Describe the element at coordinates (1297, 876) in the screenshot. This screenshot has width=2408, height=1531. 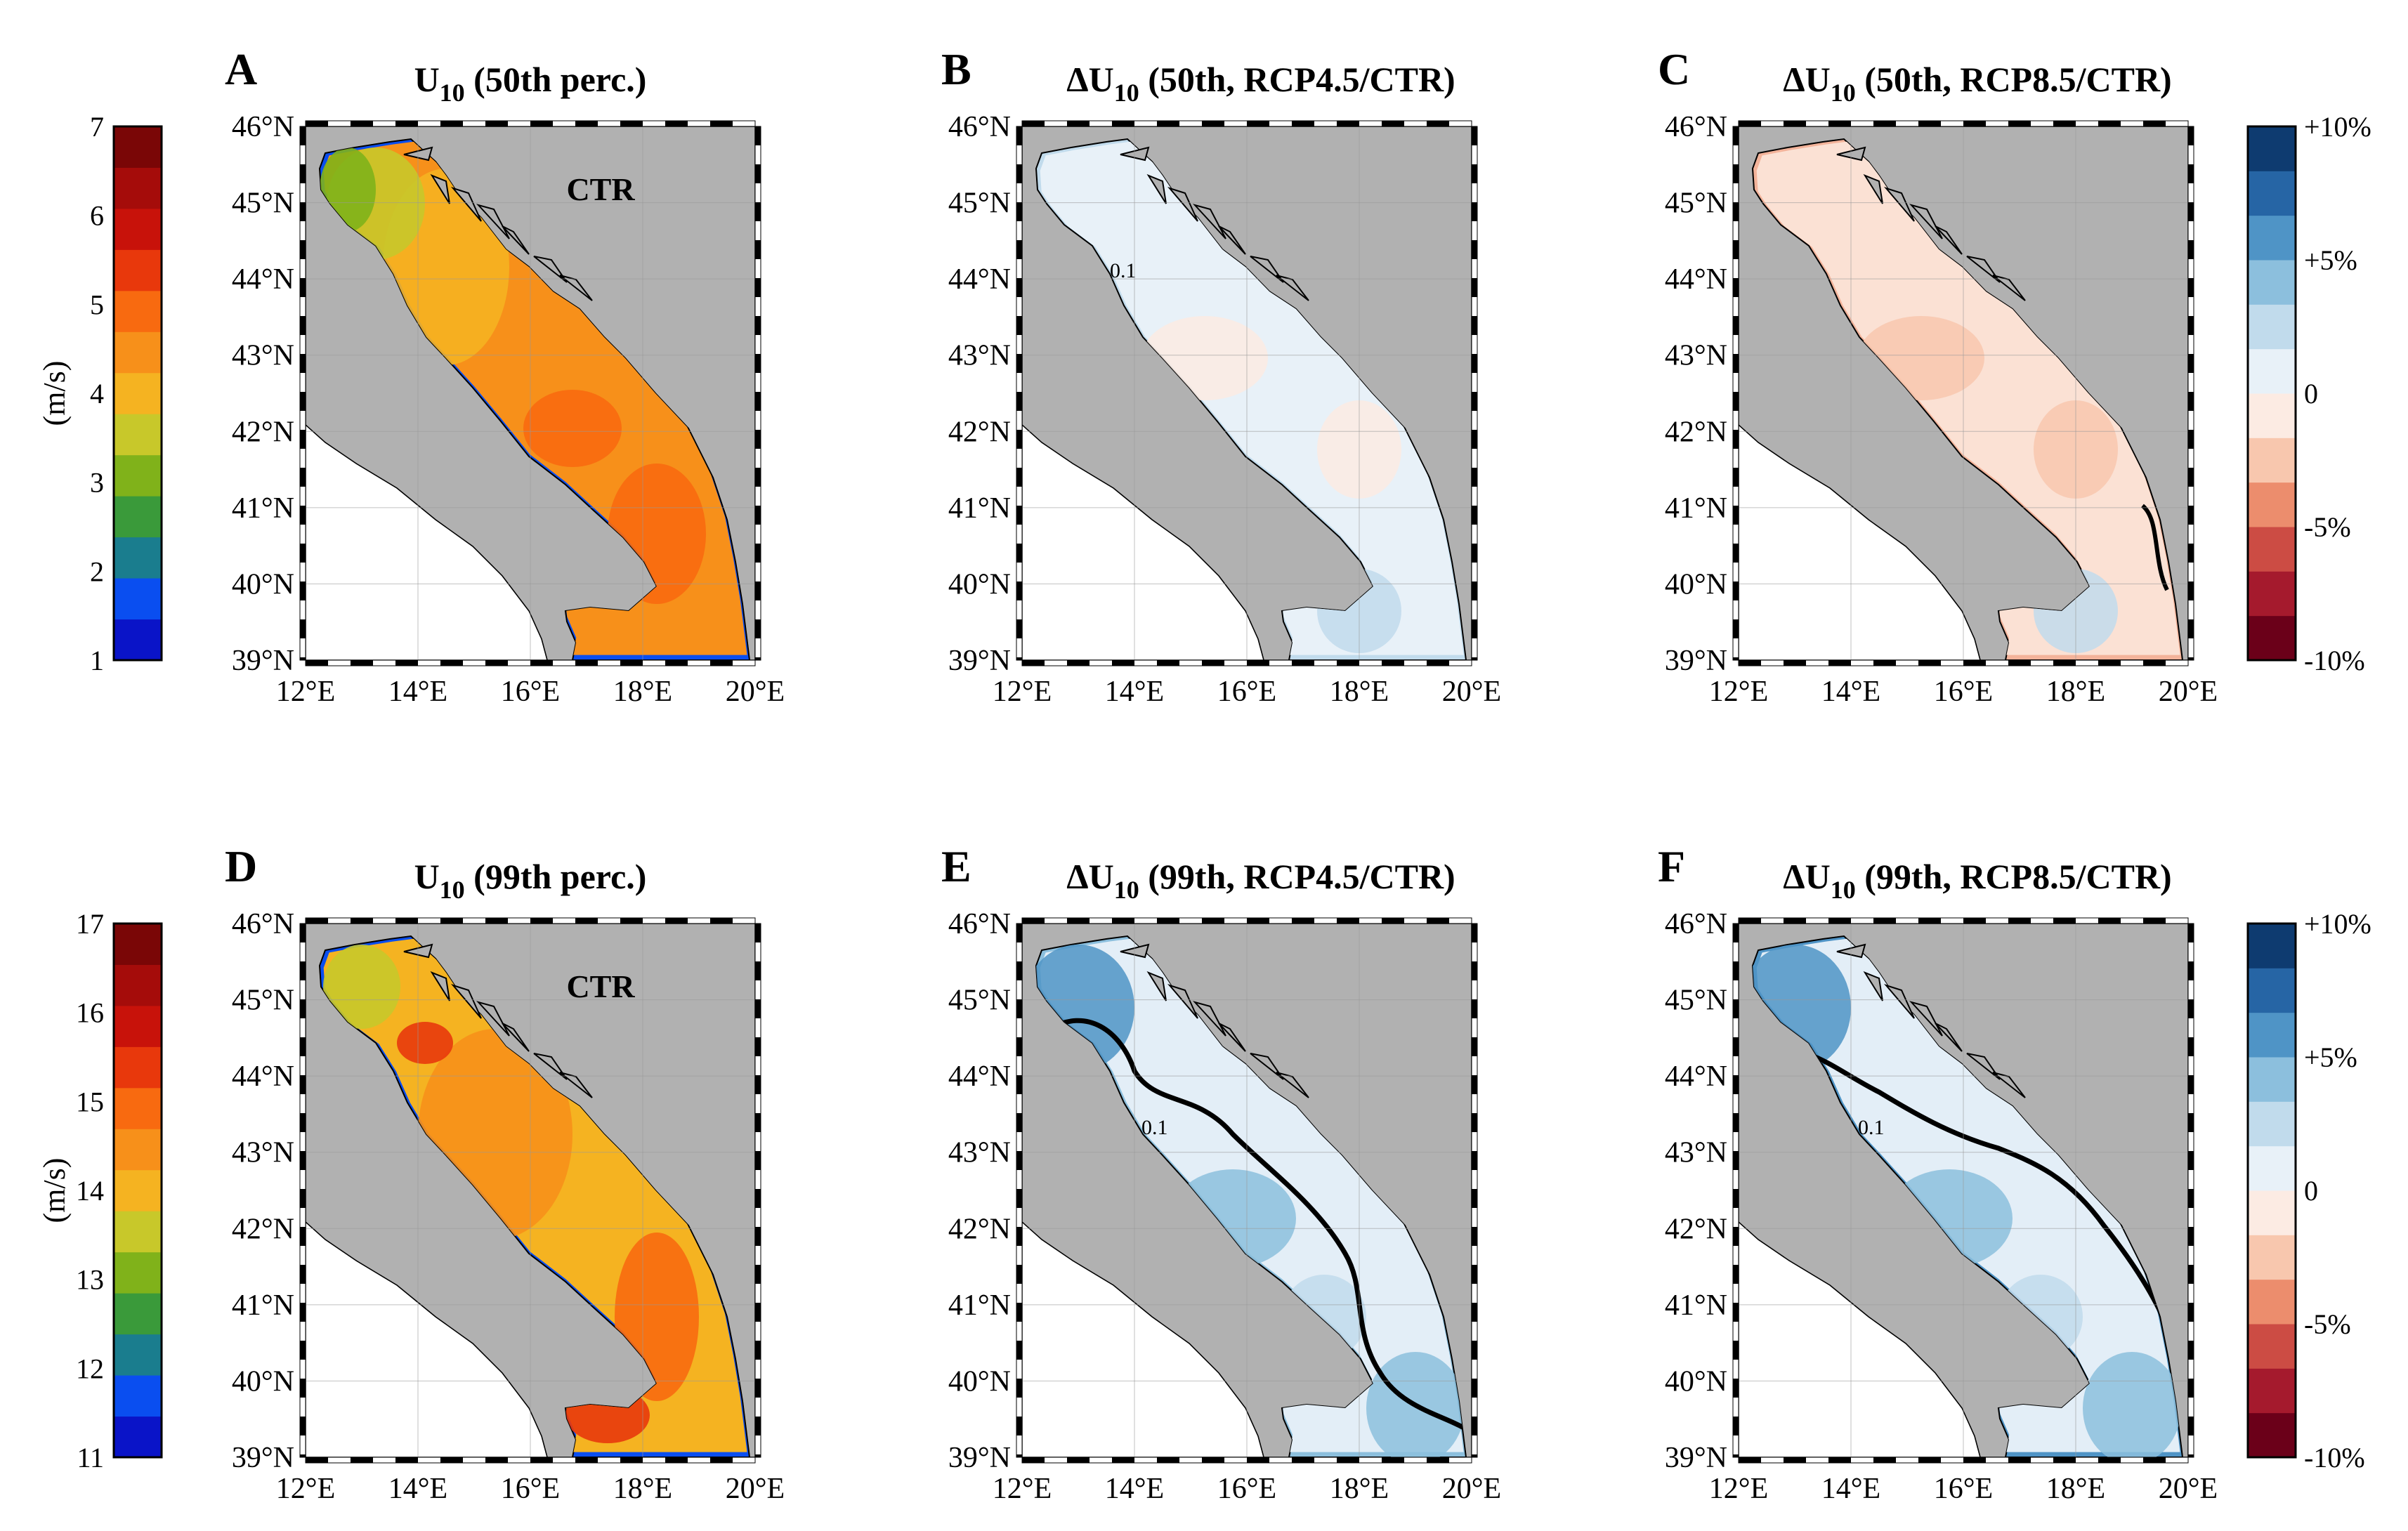
I see `panel-title-rest: (99th, RCP4.5/CTR)` at that location.